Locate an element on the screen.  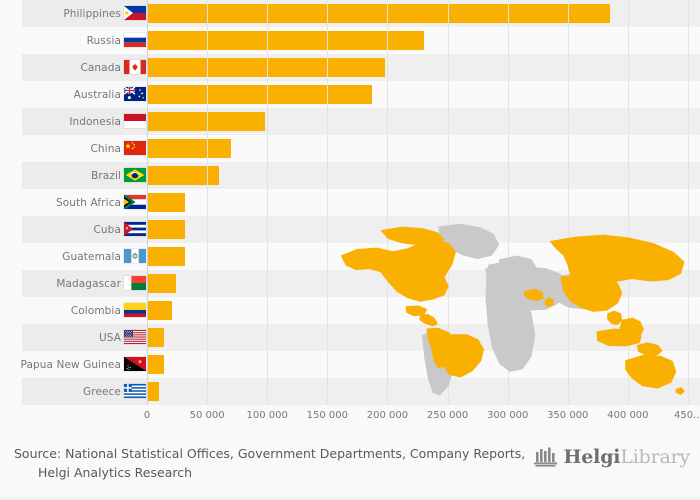
category-label: China is located at coordinates (105, 148).